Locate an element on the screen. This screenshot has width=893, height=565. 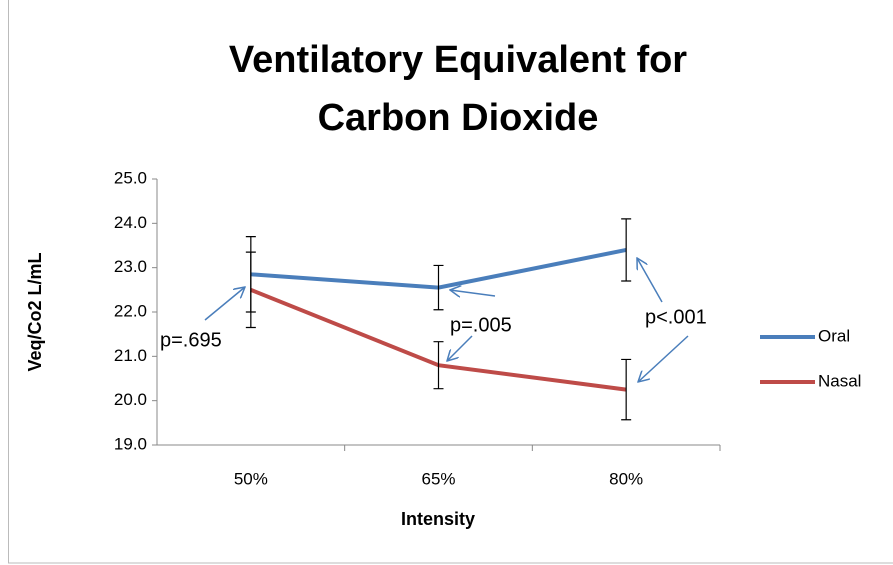
legend-label: Nasal is located at coordinates (839, 380).